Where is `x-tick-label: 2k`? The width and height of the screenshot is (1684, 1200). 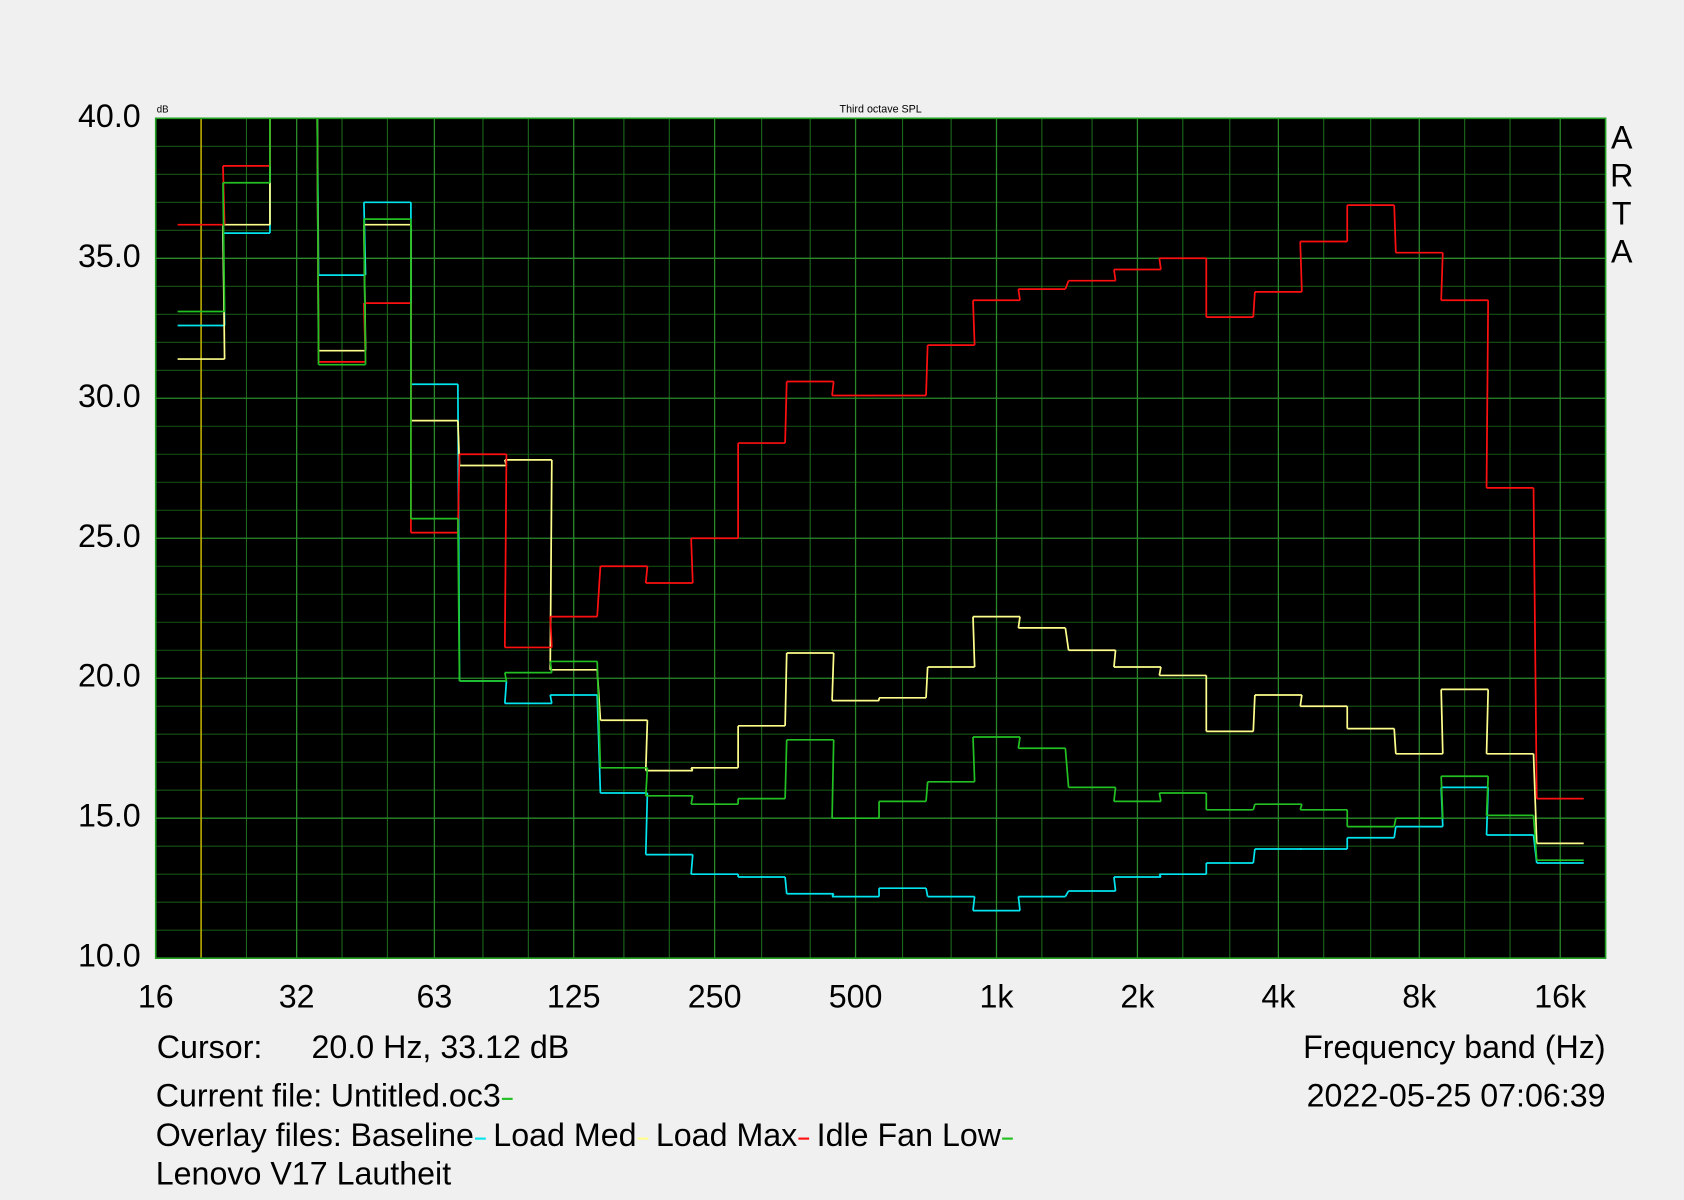 x-tick-label: 2k is located at coordinates (1137, 996).